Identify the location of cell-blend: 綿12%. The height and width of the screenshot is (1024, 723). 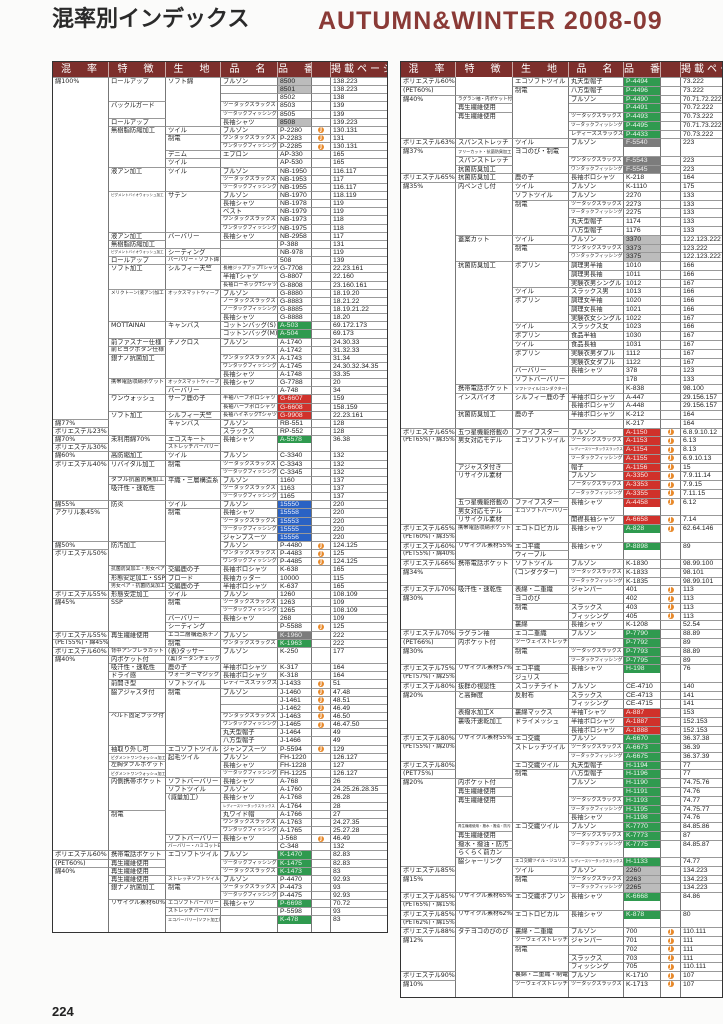
(428, 940).